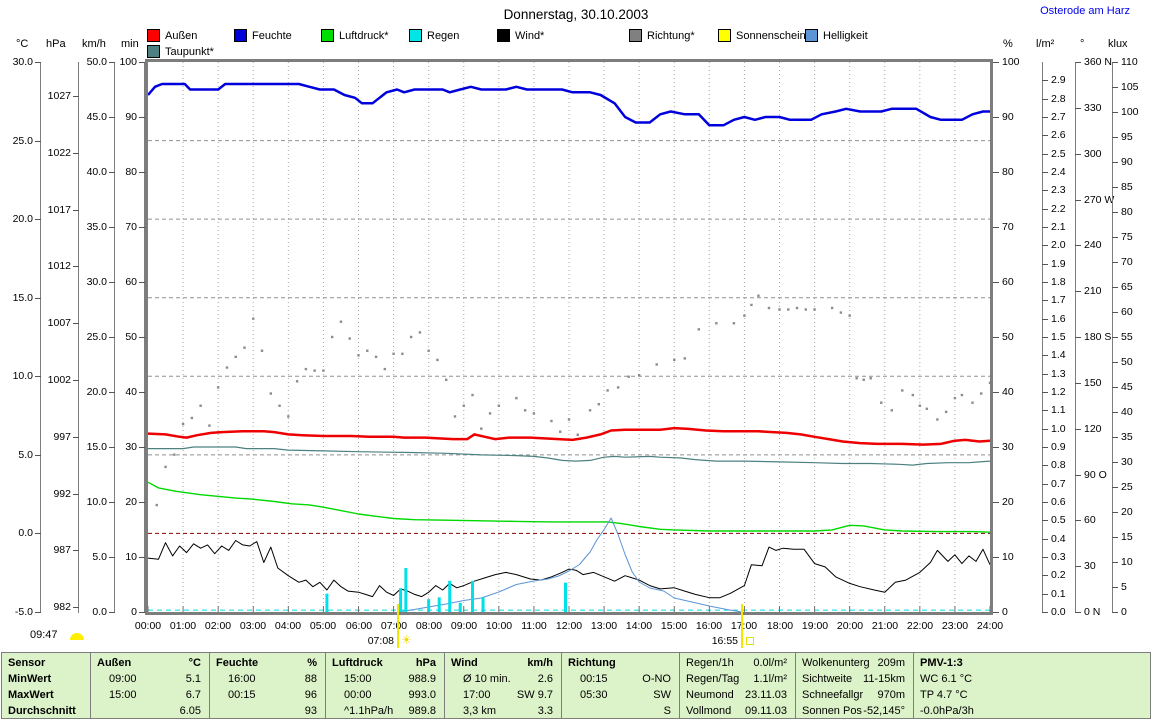 Image resolution: width=1152 pixels, height=721 pixels. I want to click on stats-value-row: Ø 10 min. 2.6, so click(502, 679).